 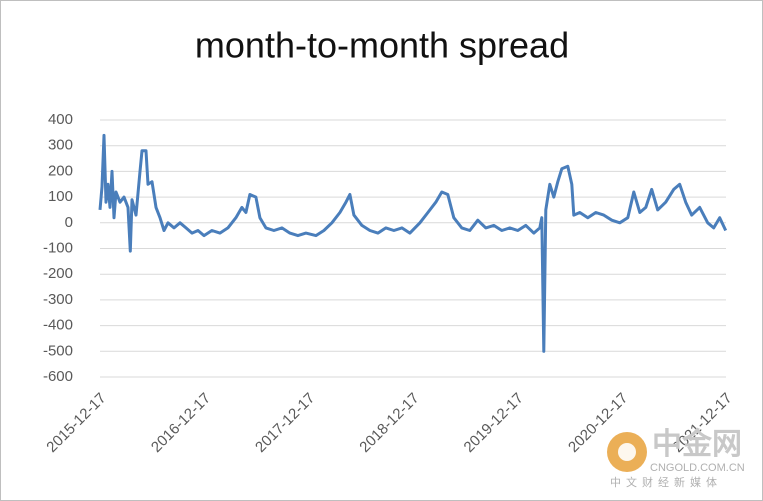 I want to click on y-tick-label: -100, so click(x=58, y=247).